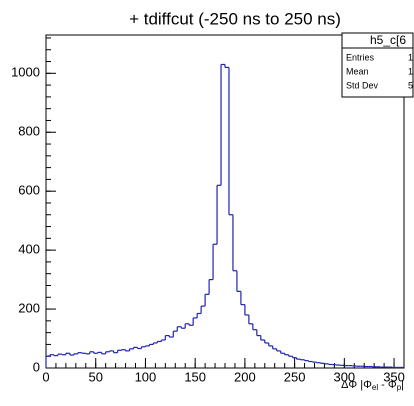 The height and width of the screenshot is (406, 414). Describe the element at coordinates (36, 366) in the screenshot. I see `y-tick-label: 0` at that location.